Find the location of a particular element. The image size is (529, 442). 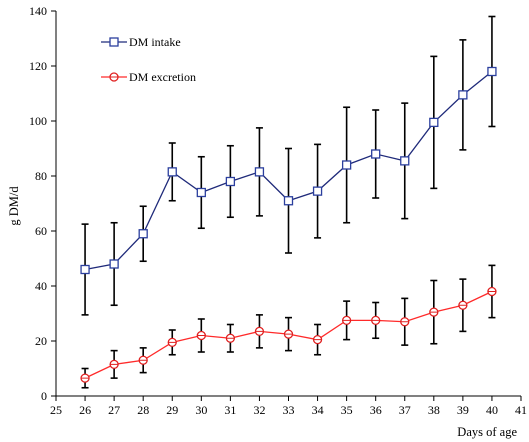

y-tick-label: 20 is located at coordinates (41, 341).